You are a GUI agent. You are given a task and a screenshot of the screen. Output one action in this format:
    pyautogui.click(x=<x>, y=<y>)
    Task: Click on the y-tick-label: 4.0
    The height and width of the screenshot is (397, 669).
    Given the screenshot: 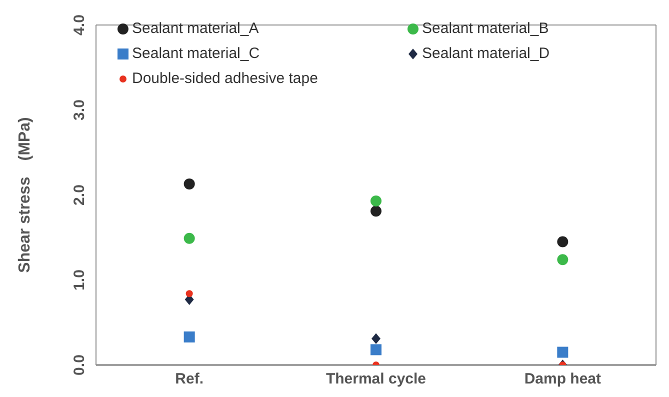 What is the action you would take?
    pyautogui.click(x=79, y=25)
    